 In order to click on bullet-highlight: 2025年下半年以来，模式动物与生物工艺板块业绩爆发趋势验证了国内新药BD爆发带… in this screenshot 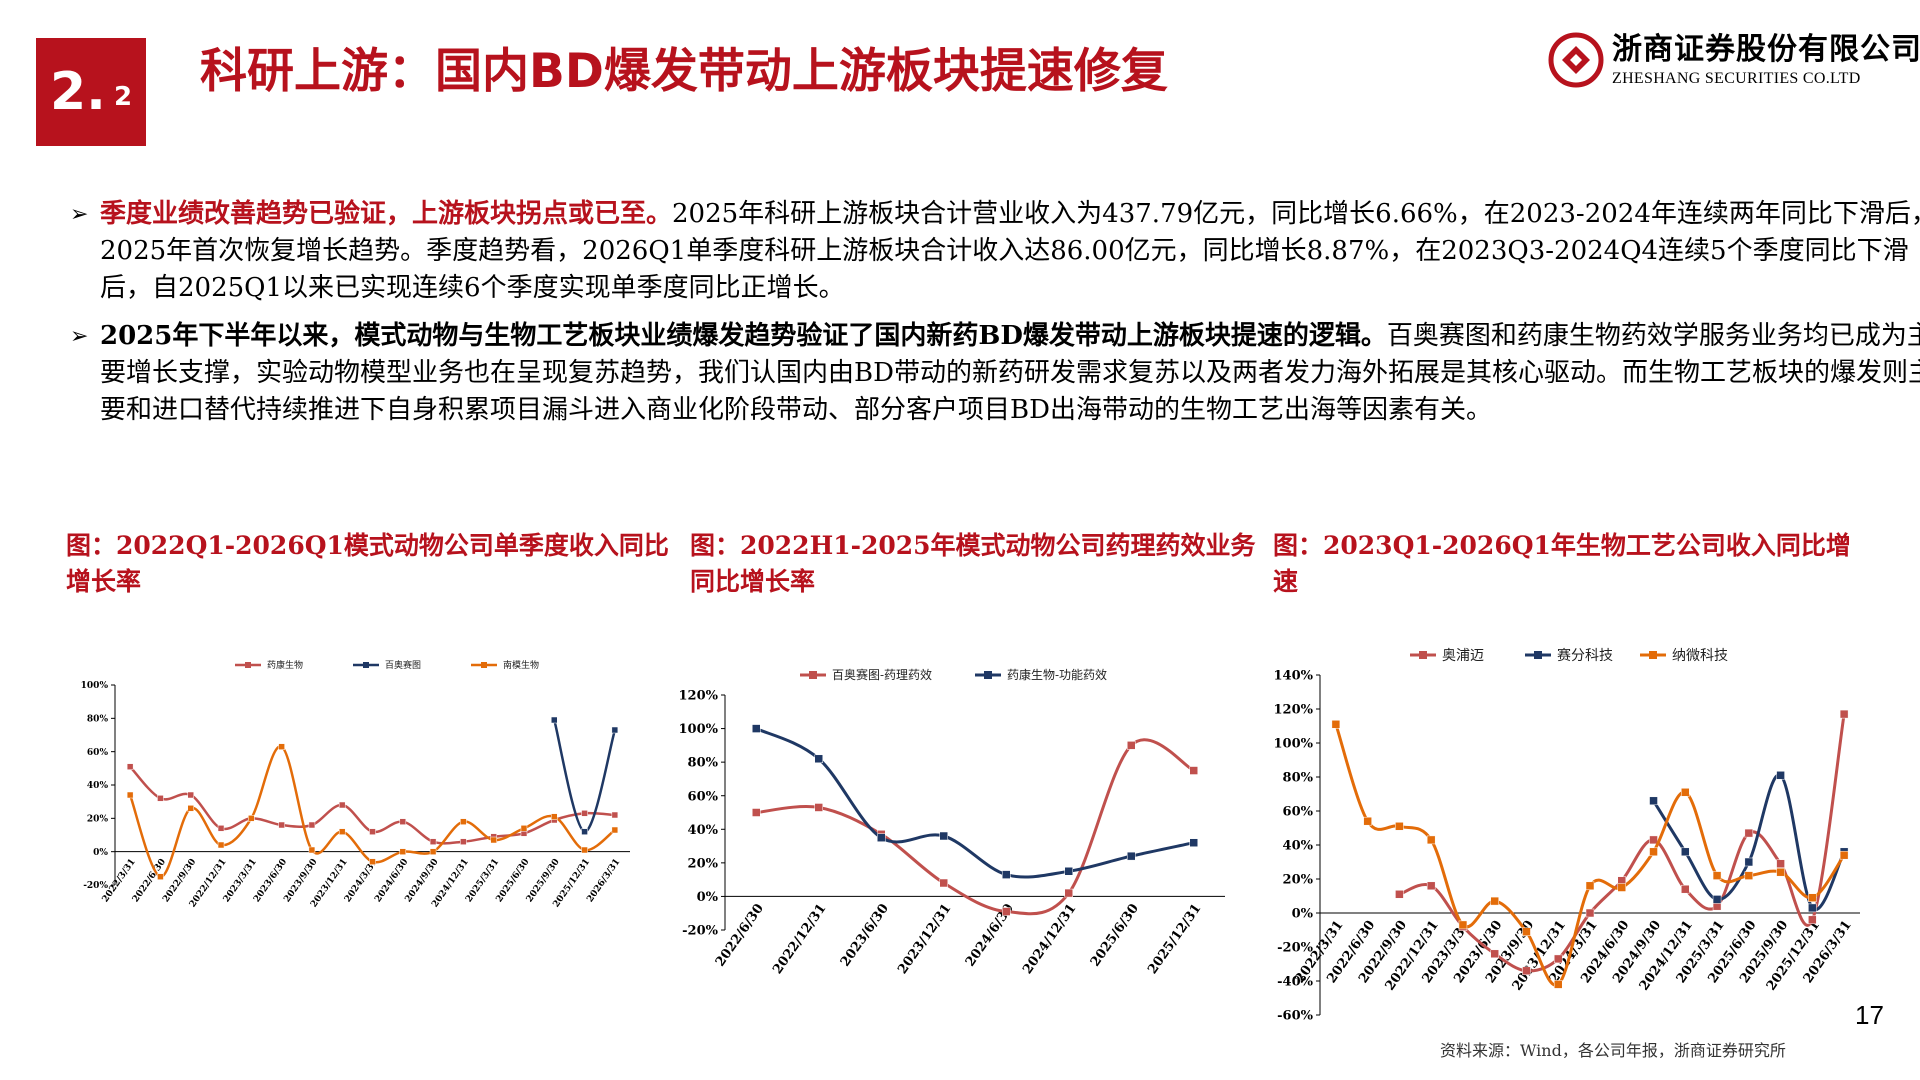, I will do `click(743, 336)`.